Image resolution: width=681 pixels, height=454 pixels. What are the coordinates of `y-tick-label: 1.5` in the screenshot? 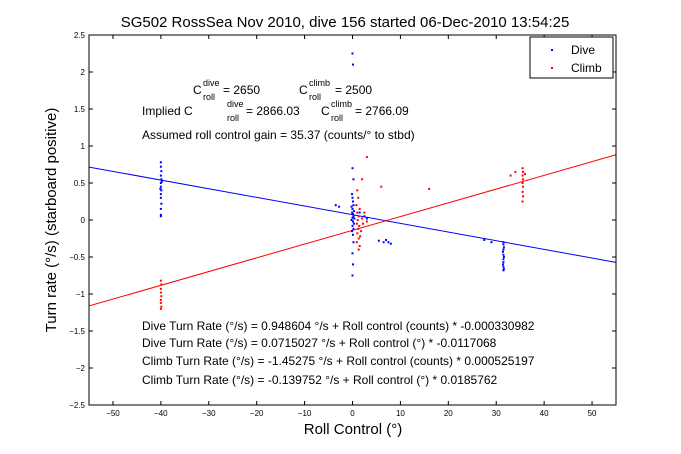 It's located at (80, 109).